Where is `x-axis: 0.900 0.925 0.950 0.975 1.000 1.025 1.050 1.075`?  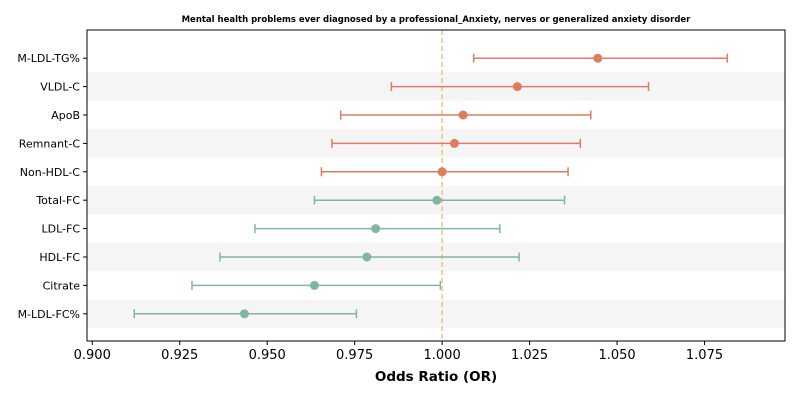 x-axis: 0.900 0.925 0.950 0.975 1.000 1.025 1.050 1.075 is located at coordinates (398, 352).